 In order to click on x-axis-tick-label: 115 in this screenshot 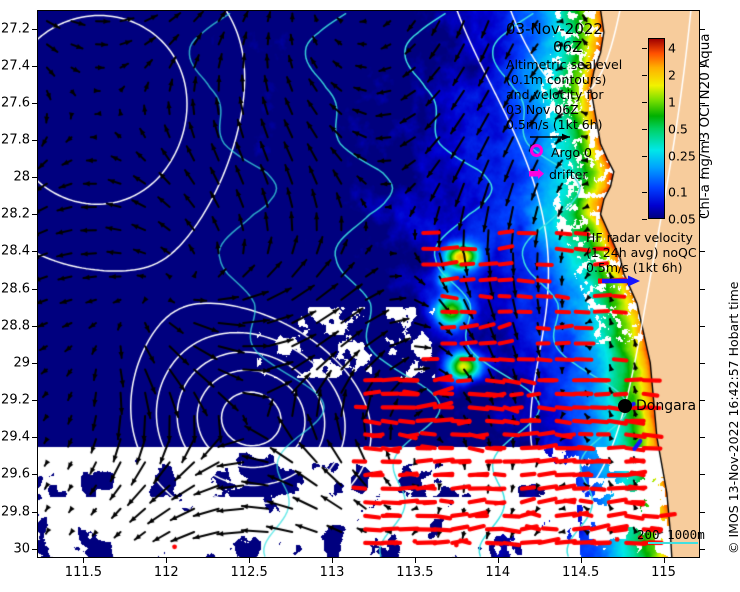, I will do `click(663, 572)`.